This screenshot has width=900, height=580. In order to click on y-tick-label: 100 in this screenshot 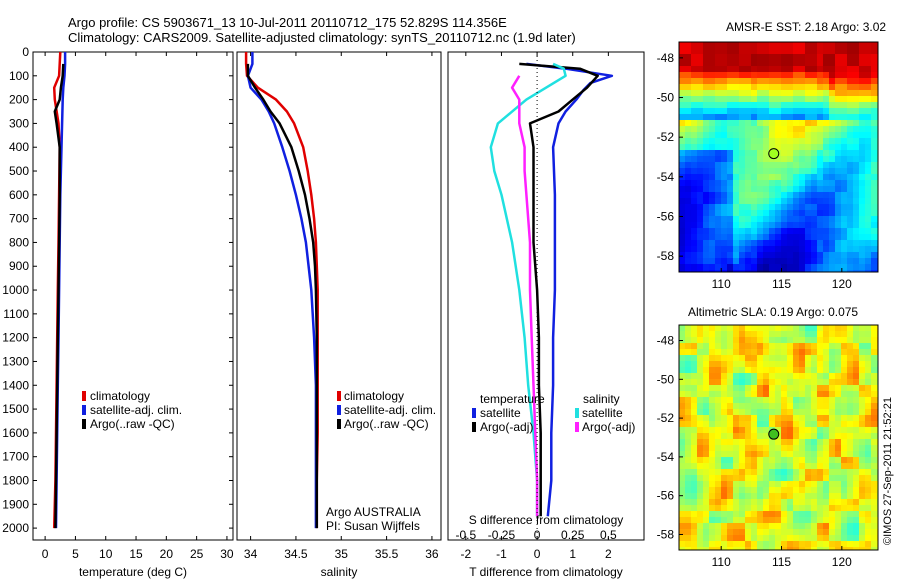, I will do `click(19, 76)`.